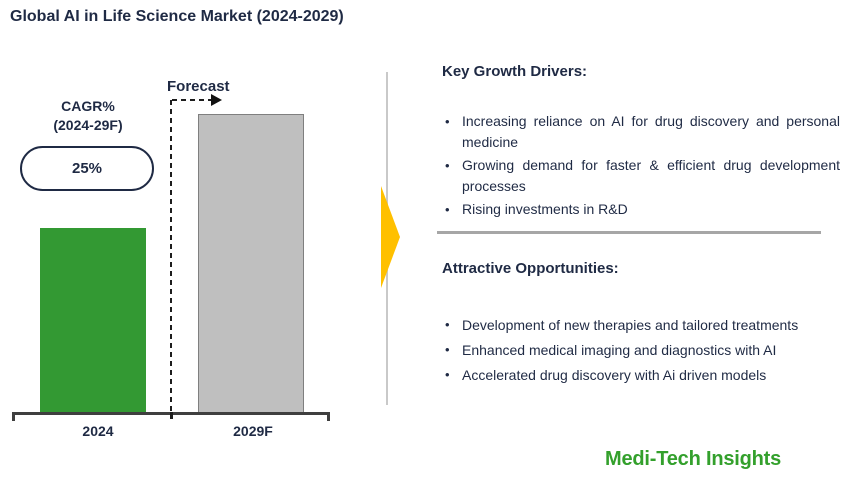  Describe the element at coordinates (171, 259) in the screenshot. I see `forecast-dashed-divider` at that location.